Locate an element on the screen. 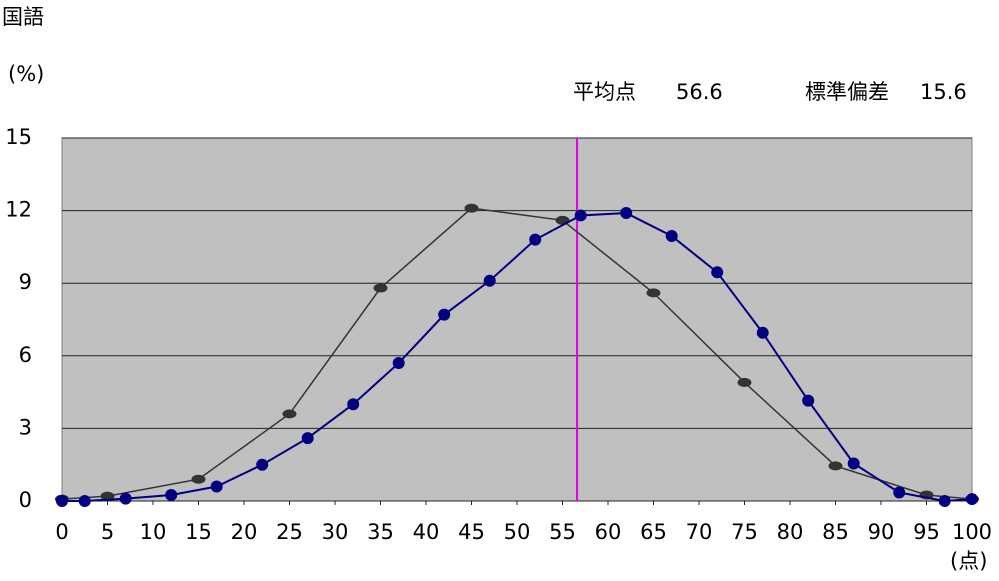 The image size is (999, 581). x-tick-label: 25 is located at coordinates (289, 532).